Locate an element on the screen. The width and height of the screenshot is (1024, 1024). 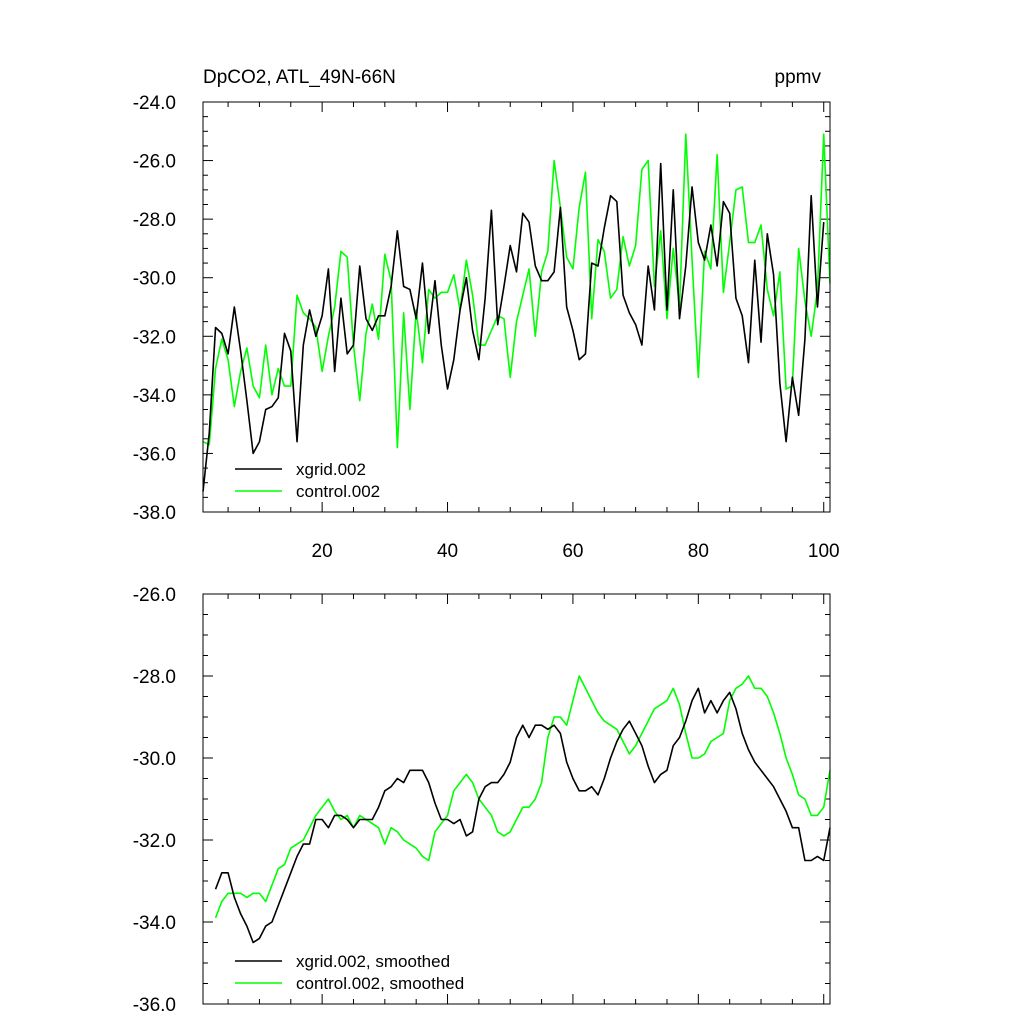
y-tick-label: -24.0 is located at coordinates (154, 103).